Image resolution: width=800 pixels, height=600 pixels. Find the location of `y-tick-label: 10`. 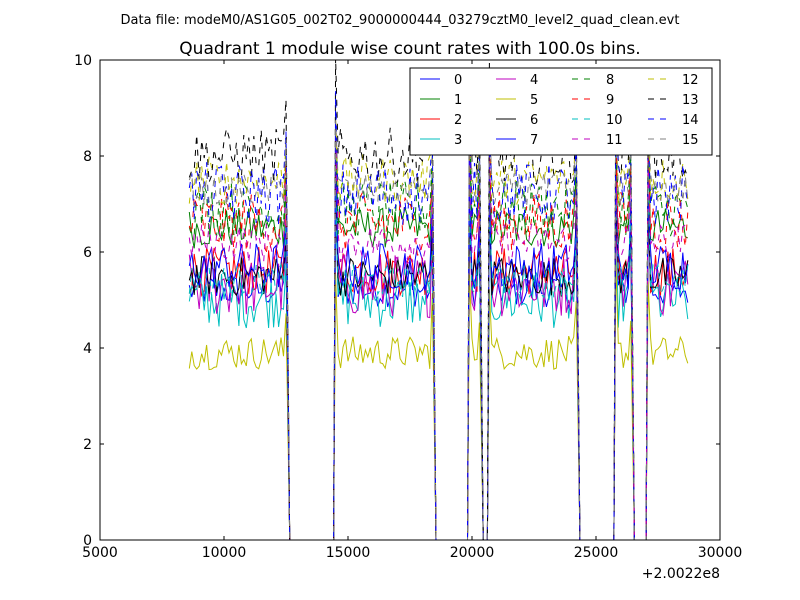

y-tick-label: 10 is located at coordinates (83, 61).